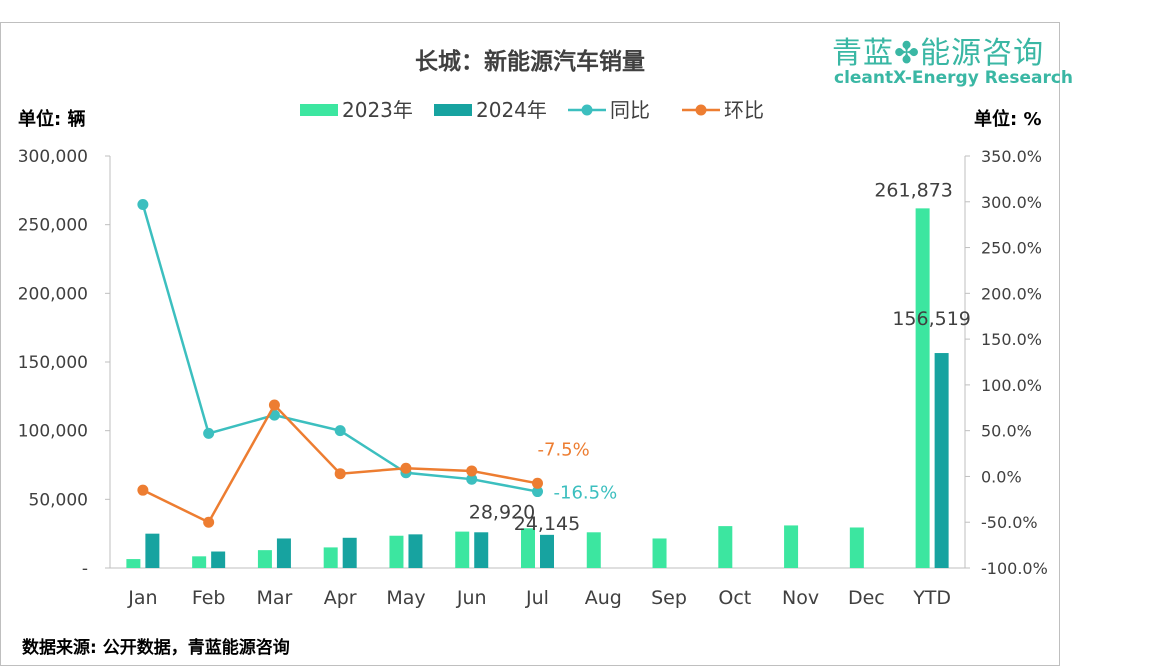 Image resolution: width=1152 pixels, height=668 pixels. I want to click on right-tick-label: 350.0%, so click(1011, 156).